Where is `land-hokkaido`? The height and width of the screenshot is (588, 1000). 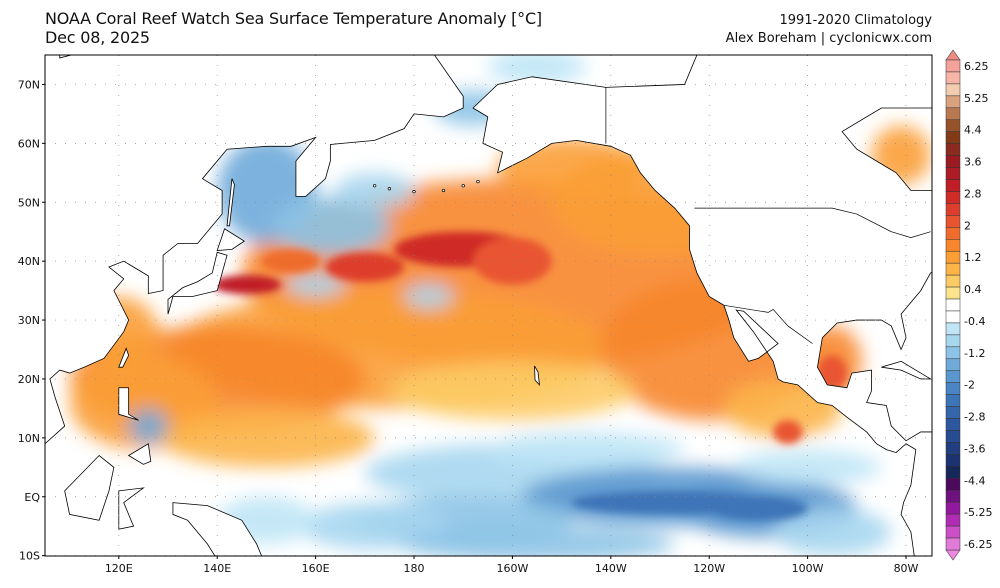 land-hokkaido is located at coordinates (230, 239).